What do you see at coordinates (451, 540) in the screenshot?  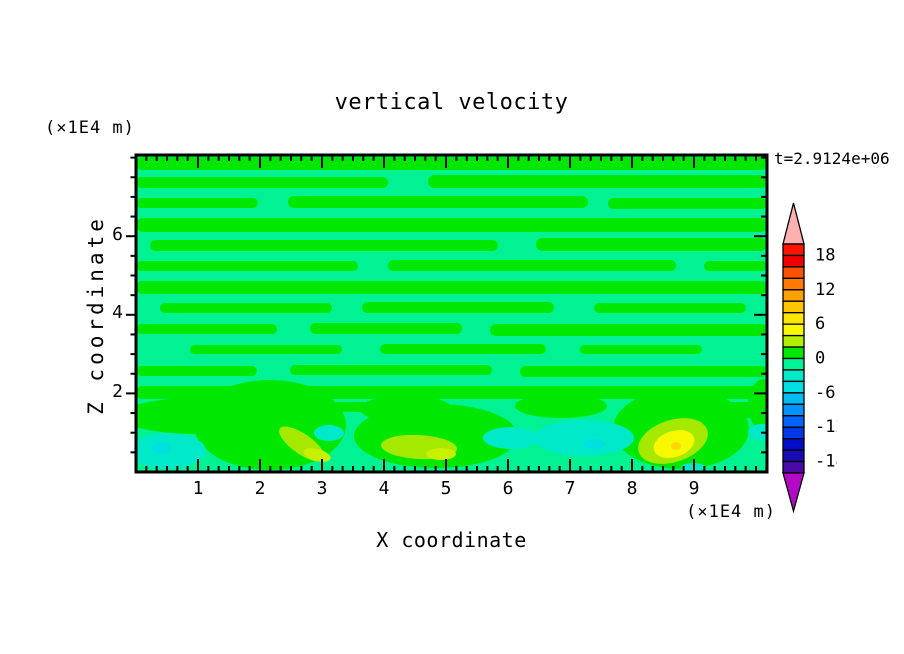 I see `x-axis-title: X coordinate` at bounding box center [451, 540].